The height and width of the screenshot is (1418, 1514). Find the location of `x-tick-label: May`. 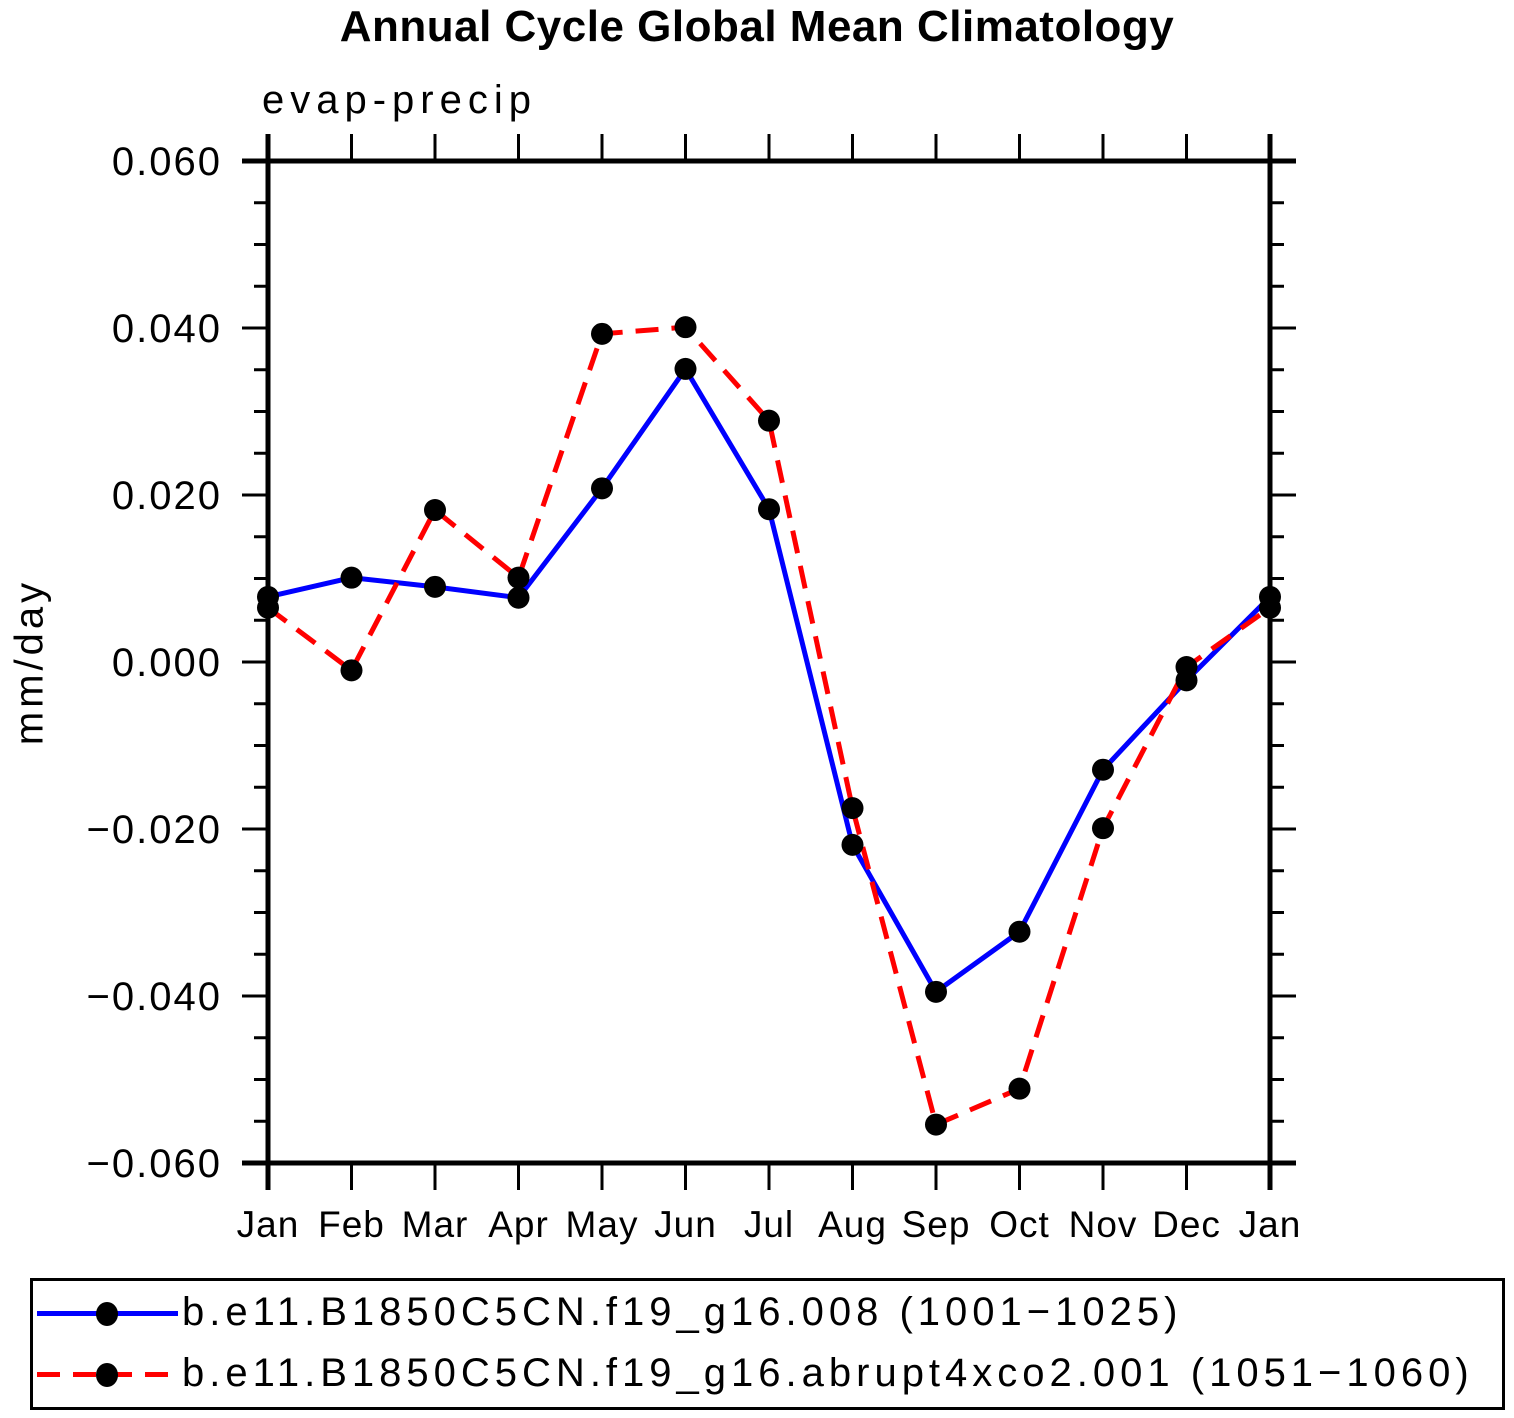

x-tick-label: May is located at coordinates (602, 1224).